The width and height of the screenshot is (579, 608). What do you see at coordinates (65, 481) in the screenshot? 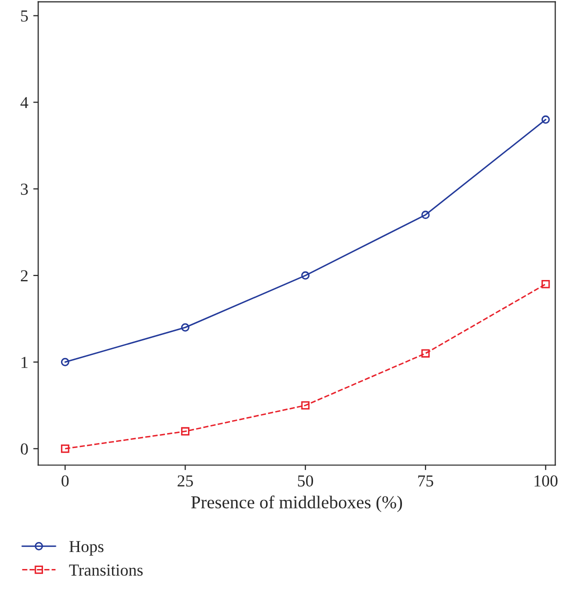
I see `x-tick-label: 0` at bounding box center [65, 481].